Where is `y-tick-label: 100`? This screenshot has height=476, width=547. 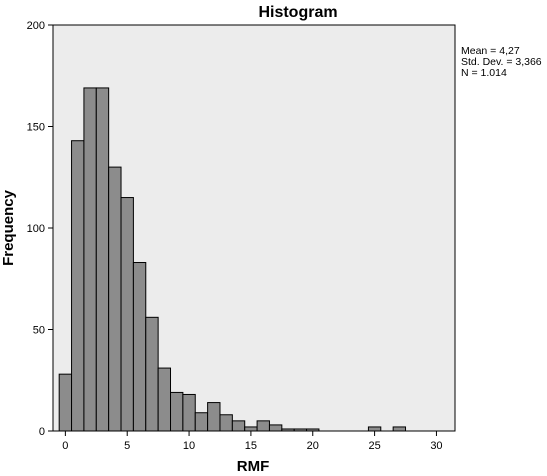
y-tick-label: 100 is located at coordinates (36, 229).